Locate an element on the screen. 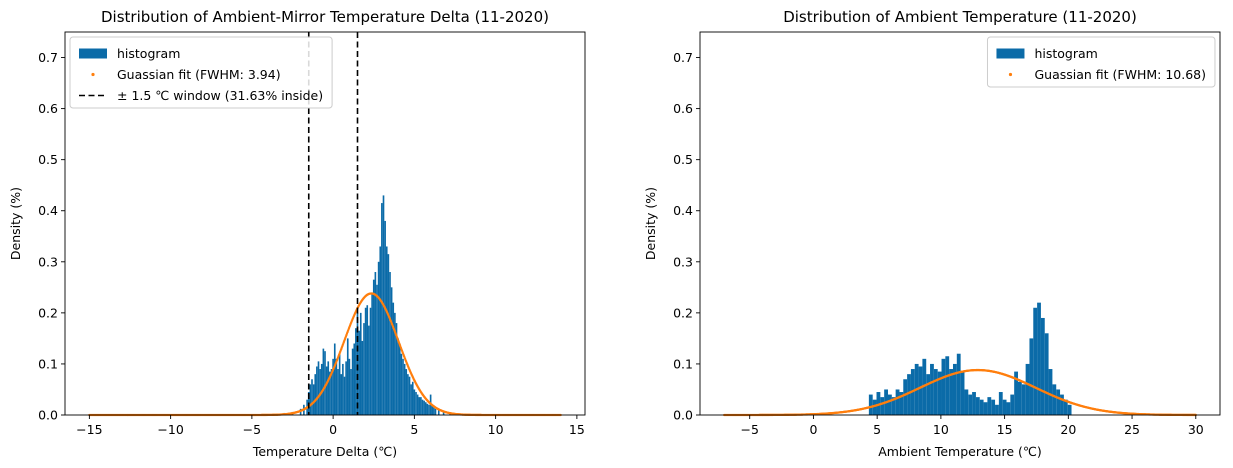 The image size is (1233, 468). x-axis-label: Temperature Delta (℃) is located at coordinates (324, 451).